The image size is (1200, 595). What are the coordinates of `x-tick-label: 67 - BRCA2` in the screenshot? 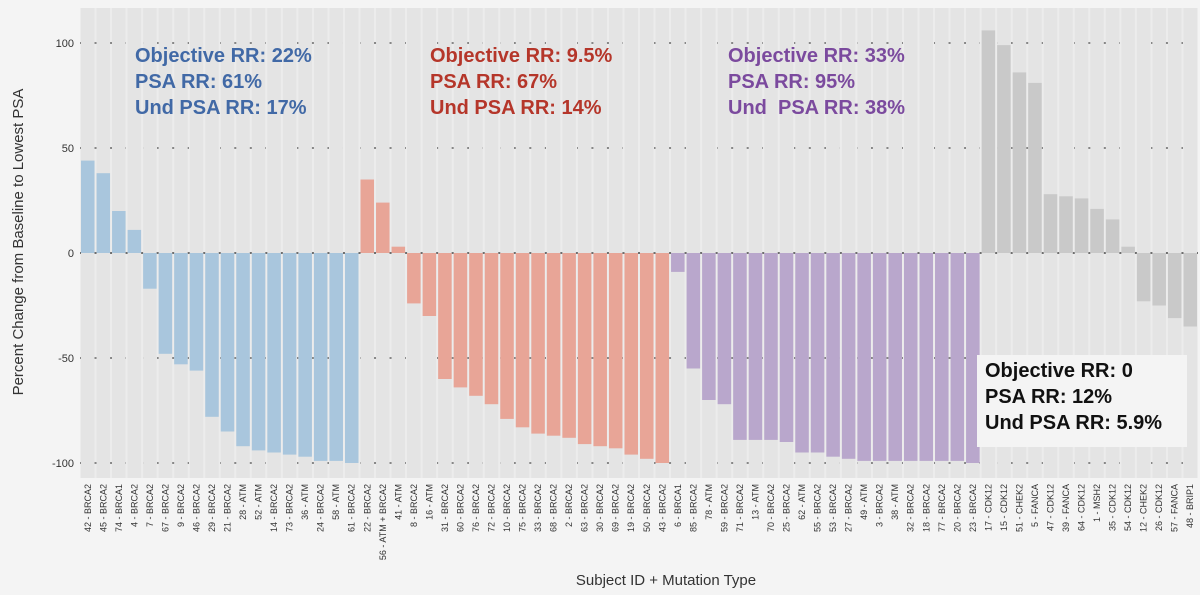 It's located at (165, 508).